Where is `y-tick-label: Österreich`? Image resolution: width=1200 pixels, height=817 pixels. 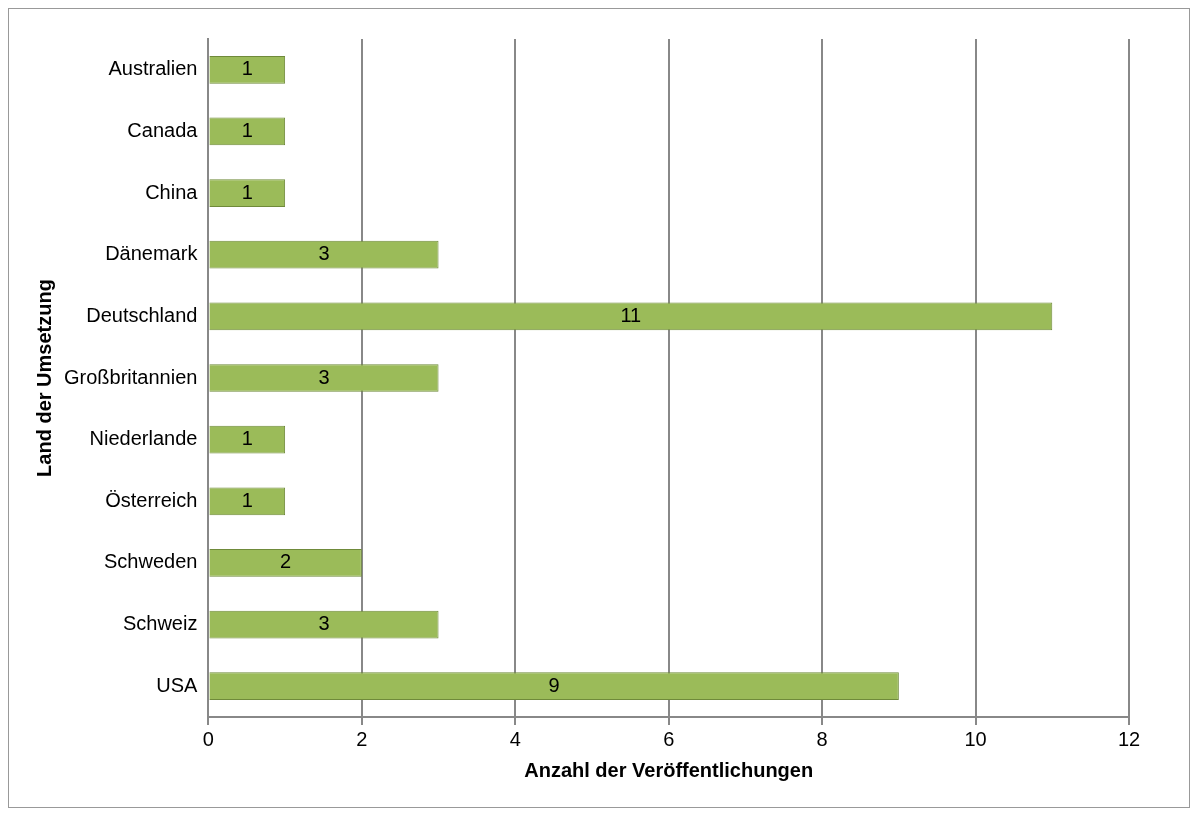
y-tick-label: Österreich is located at coordinates (151, 499).